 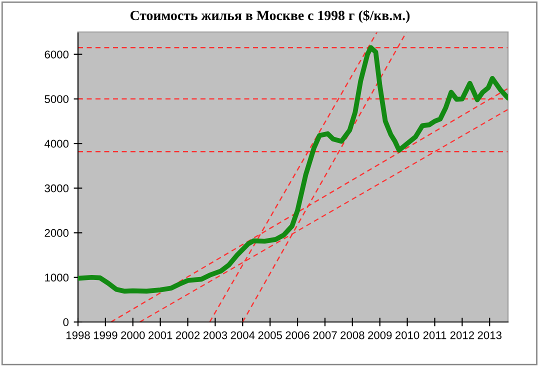 What do you see at coordinates (352, 335) in the screenshot?
I see `x-tick-label: 2008` at bounding box center [352, 335].